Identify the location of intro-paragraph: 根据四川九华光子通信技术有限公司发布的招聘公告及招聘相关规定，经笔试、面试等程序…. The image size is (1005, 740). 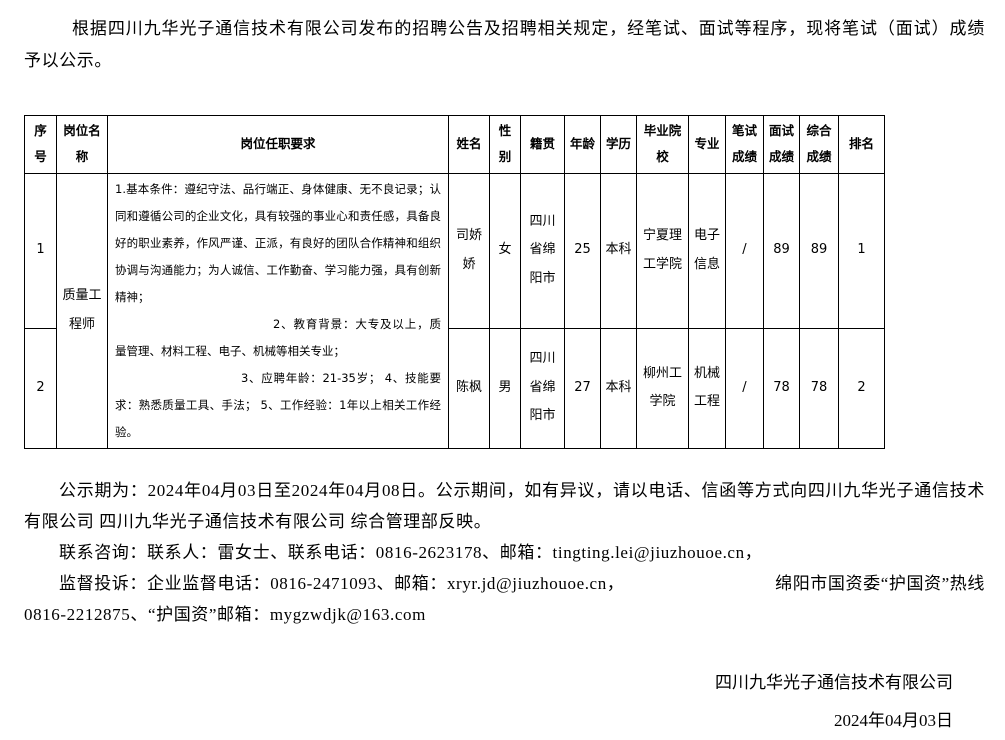
(504, 44).